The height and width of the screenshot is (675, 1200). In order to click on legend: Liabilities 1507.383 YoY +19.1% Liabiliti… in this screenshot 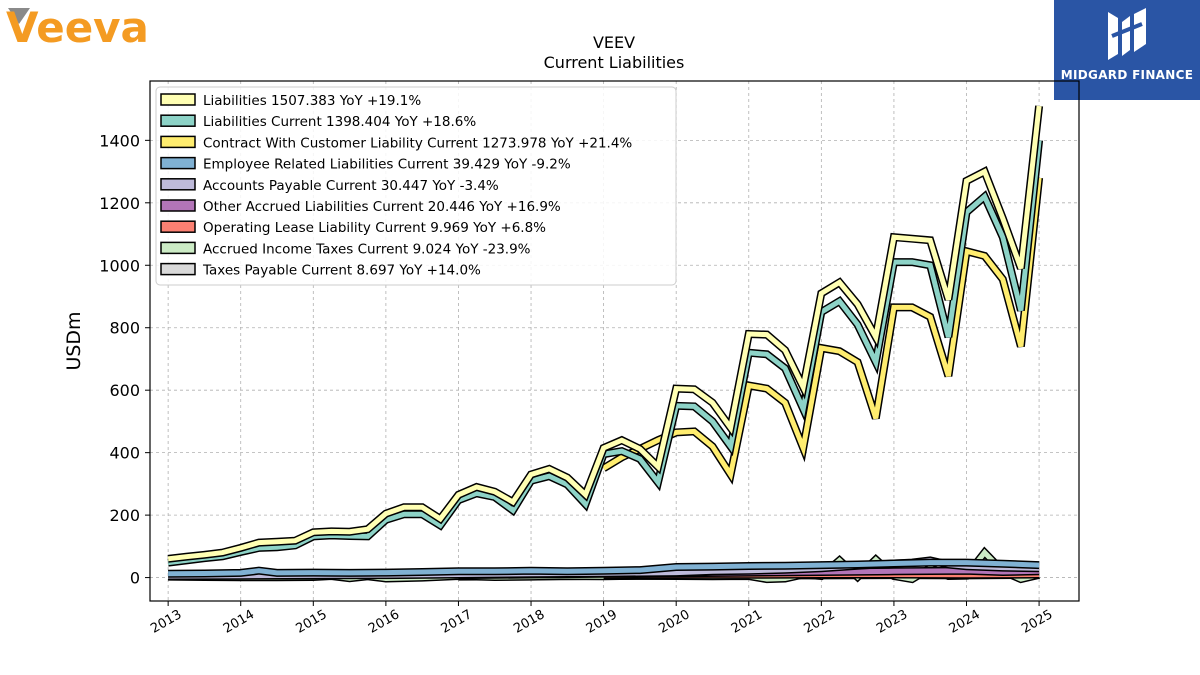, I will do `click(416, 186)`.